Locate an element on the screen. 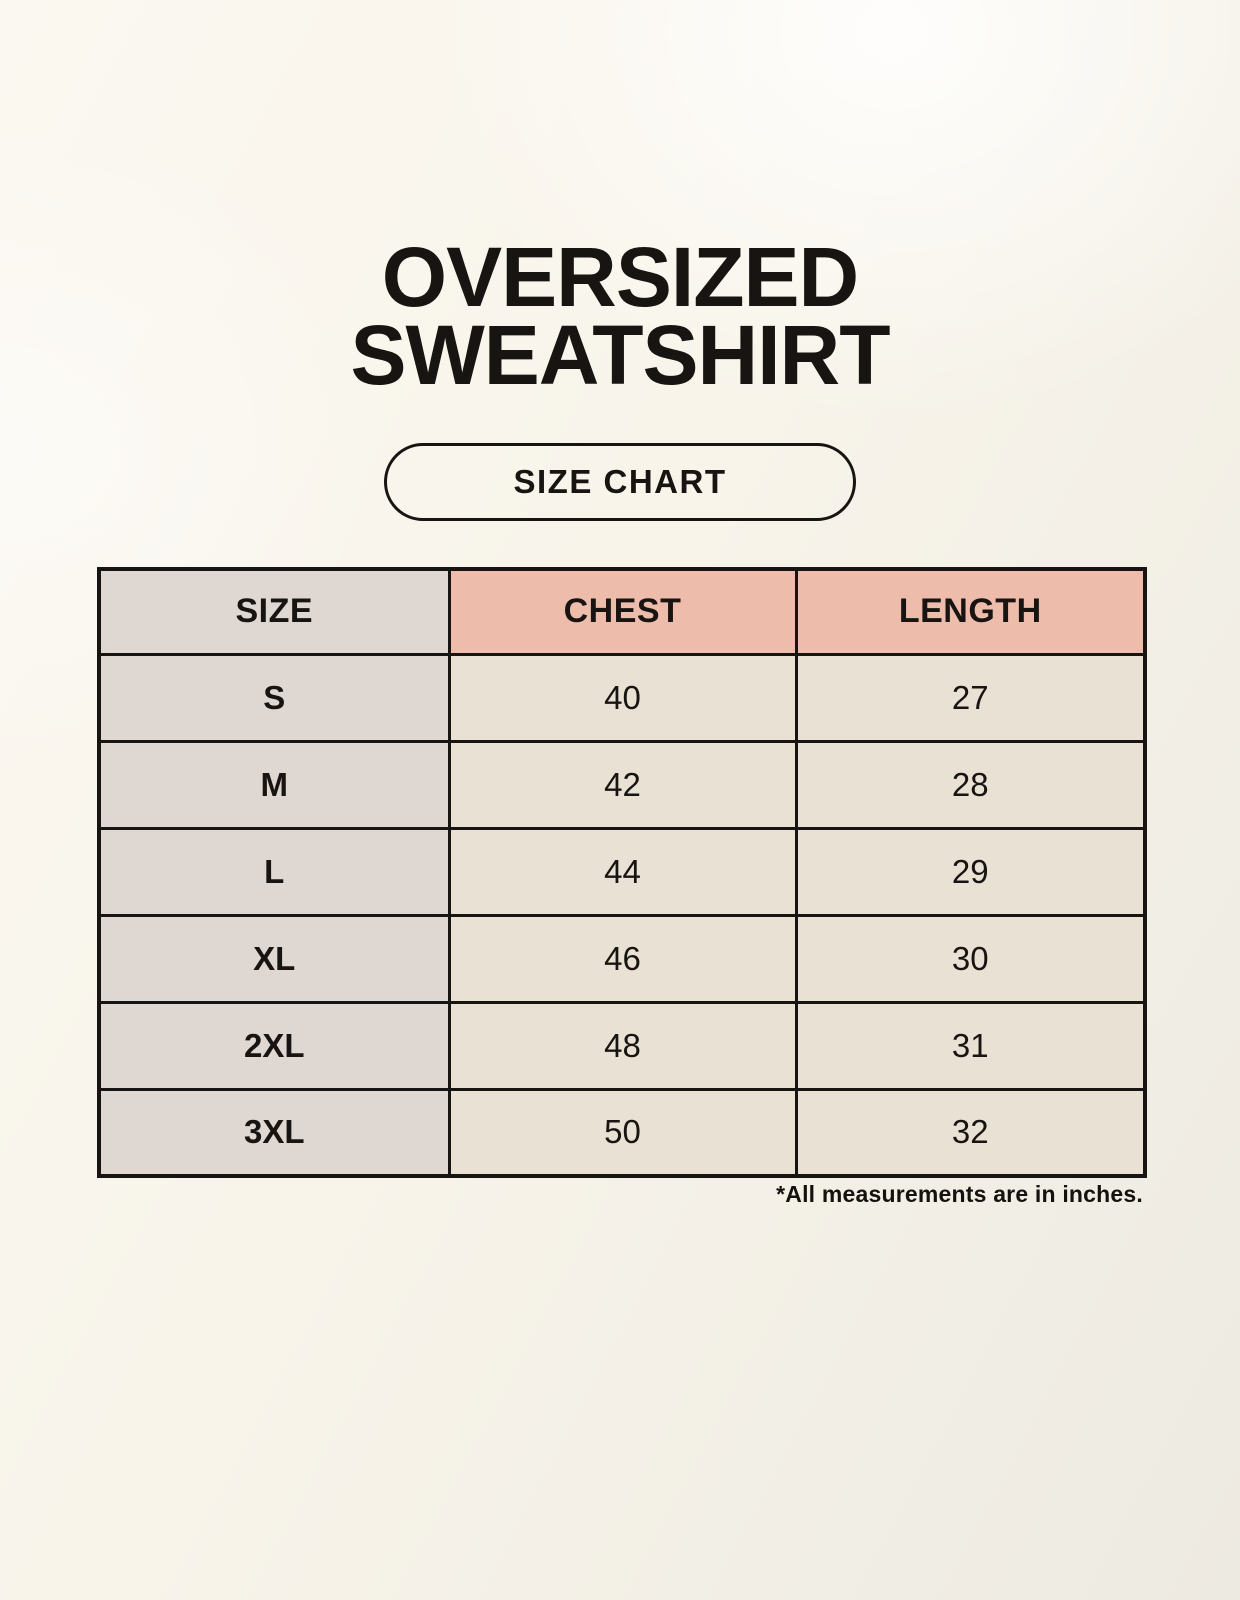  table-row: M 42 28 is located at coordinates (622, 784).